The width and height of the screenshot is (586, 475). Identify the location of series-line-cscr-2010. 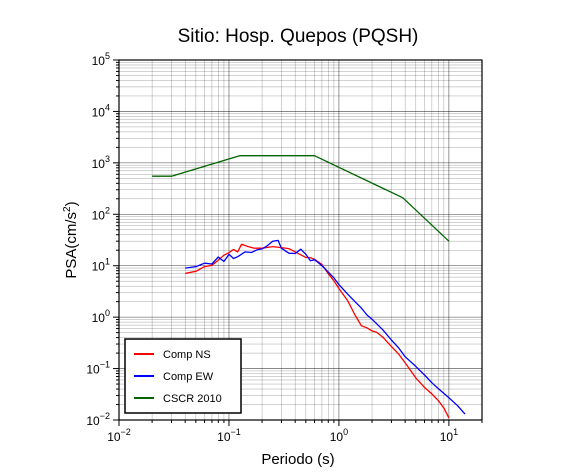
(301, 198).